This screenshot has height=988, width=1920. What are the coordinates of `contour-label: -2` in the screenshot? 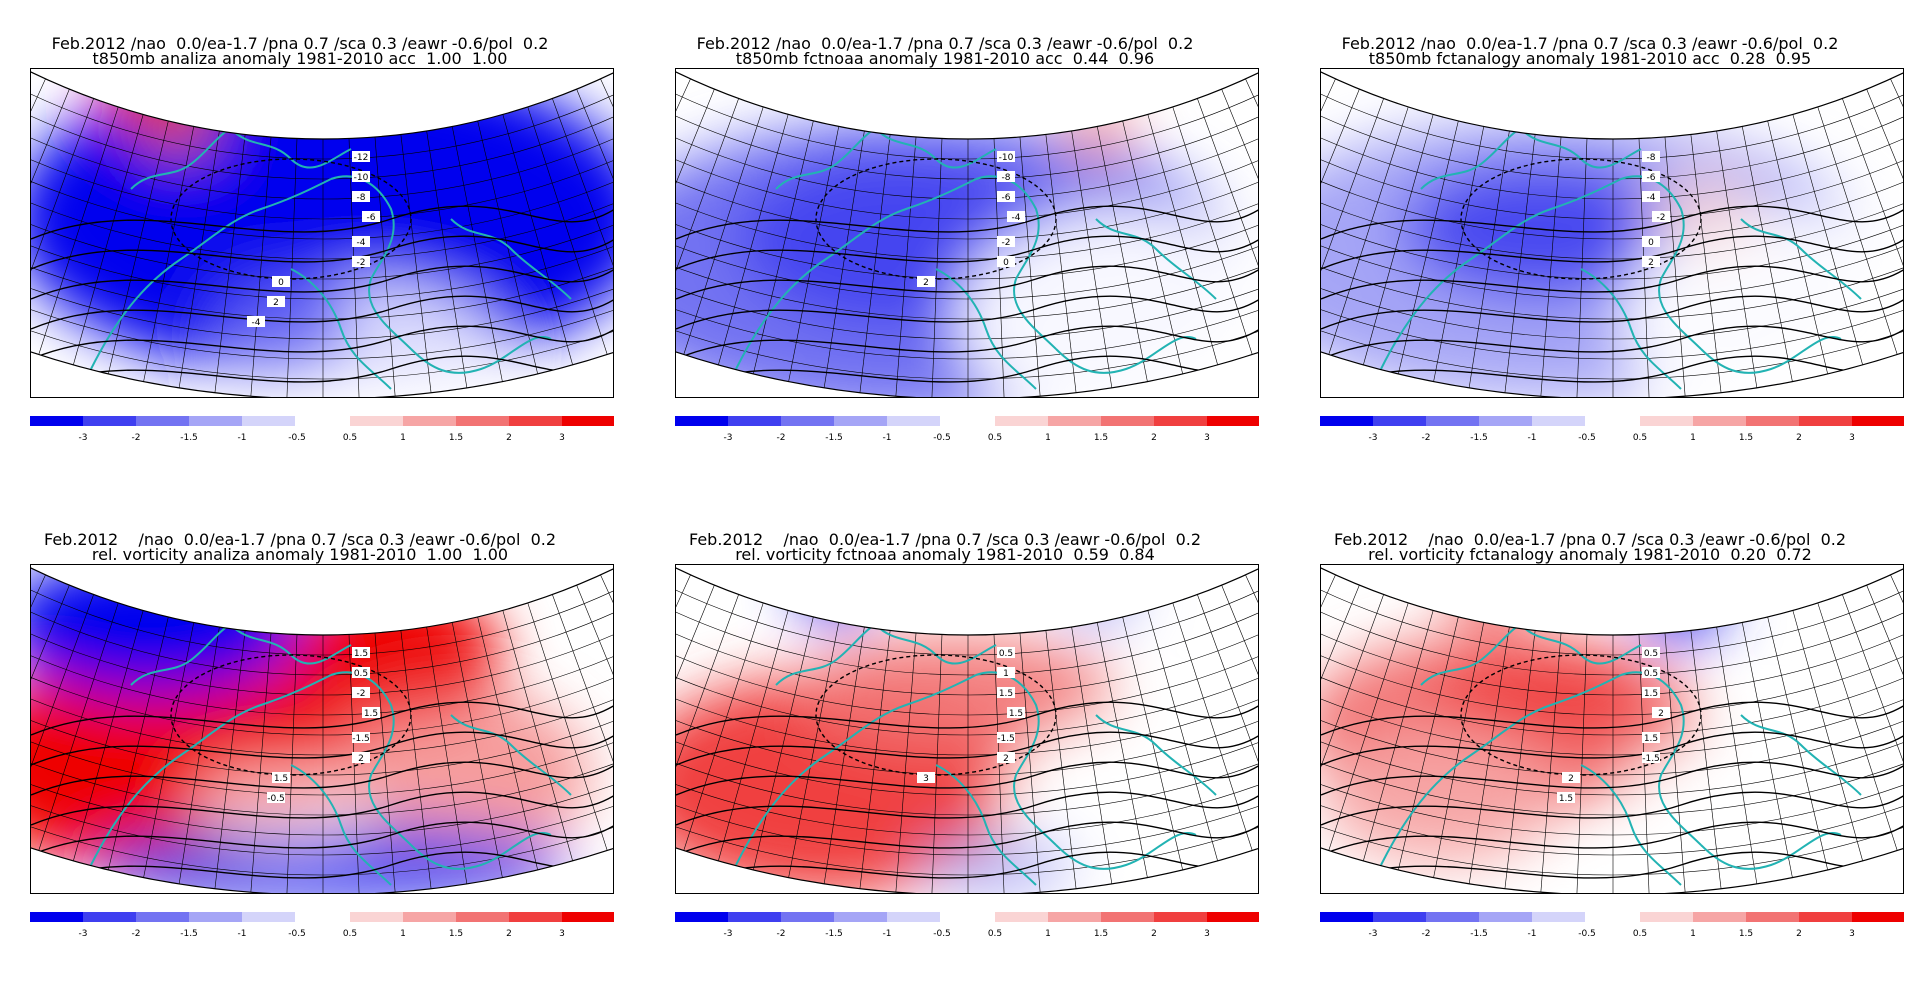 It's located at (1661, 218).